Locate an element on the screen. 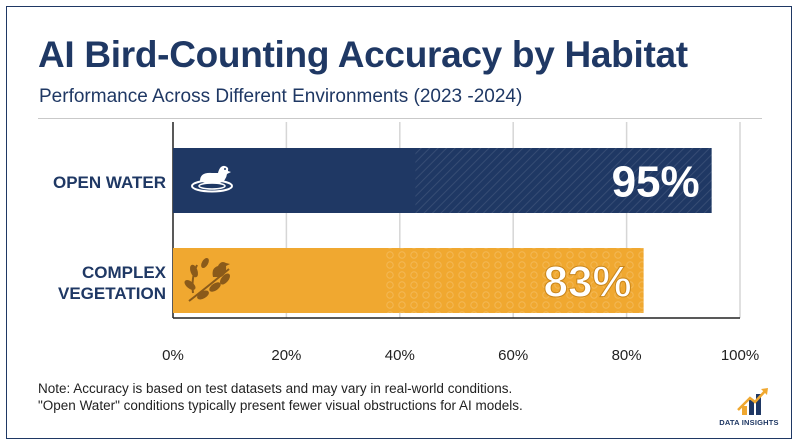 This screenshot has width=800, height=447. category-label-open-water: OPEN WATER is located at coordinates (109, 182).